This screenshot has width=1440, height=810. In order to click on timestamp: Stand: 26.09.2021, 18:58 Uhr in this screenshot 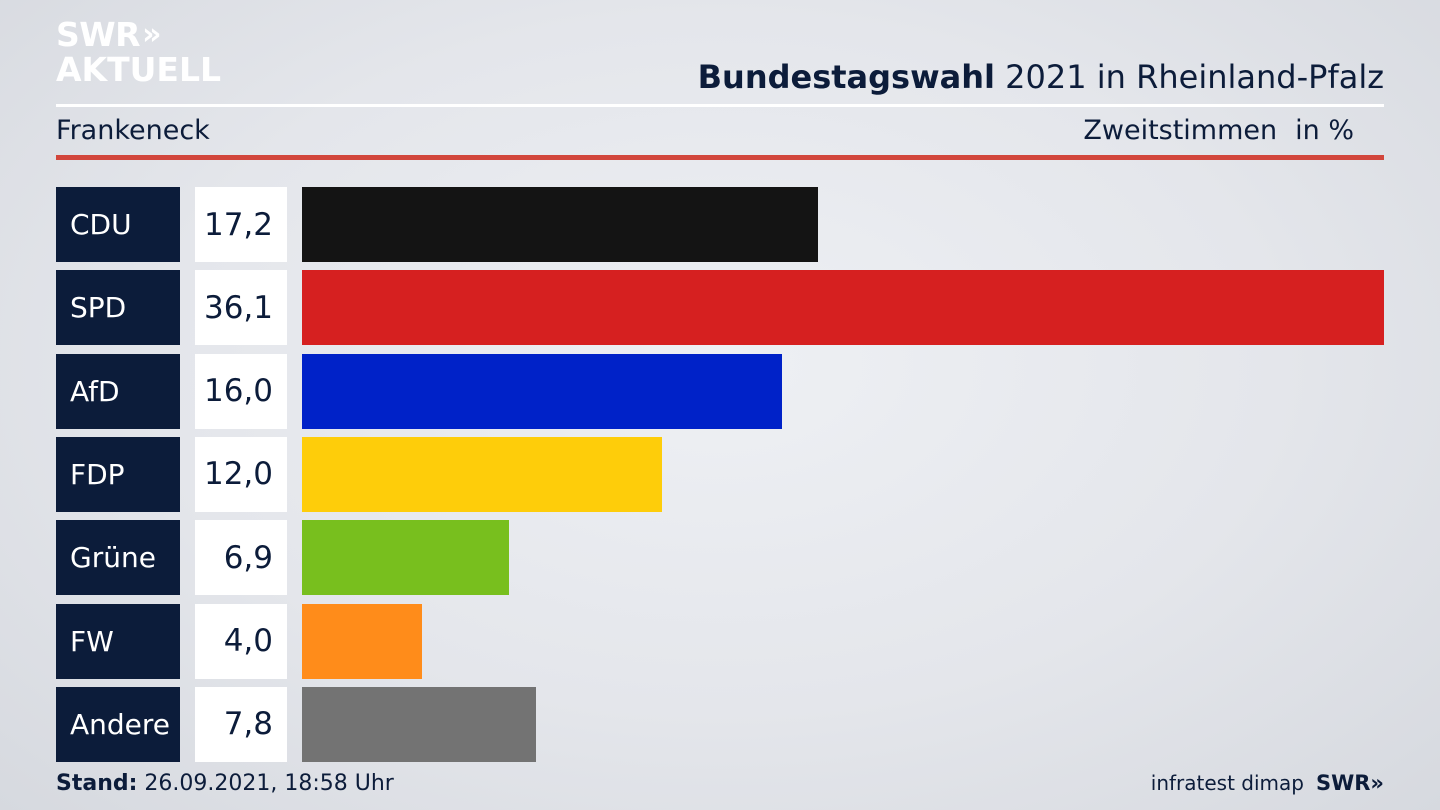, I will do `click(225, 783)`.